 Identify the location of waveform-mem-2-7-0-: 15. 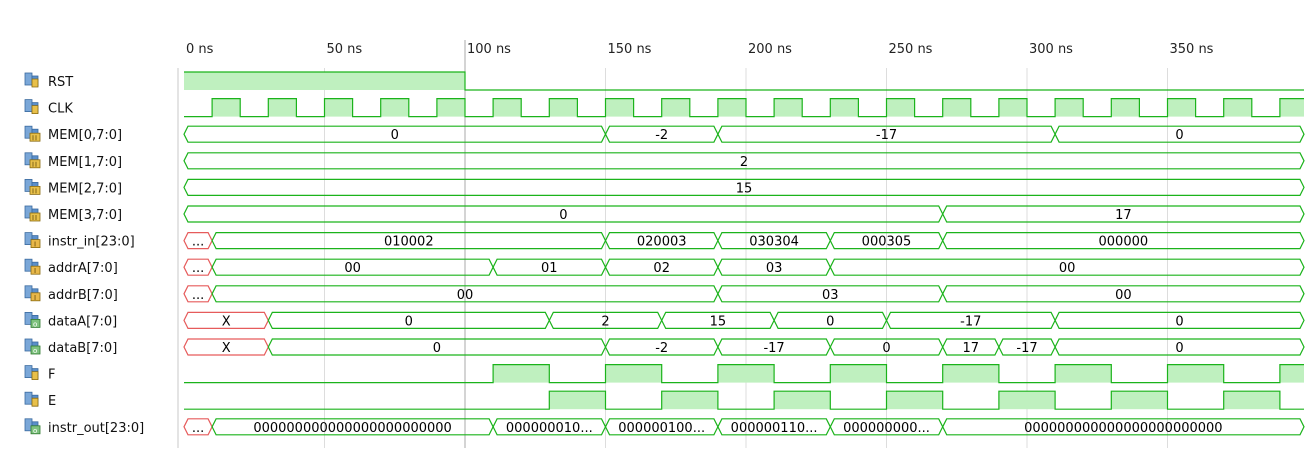
(744, 187).